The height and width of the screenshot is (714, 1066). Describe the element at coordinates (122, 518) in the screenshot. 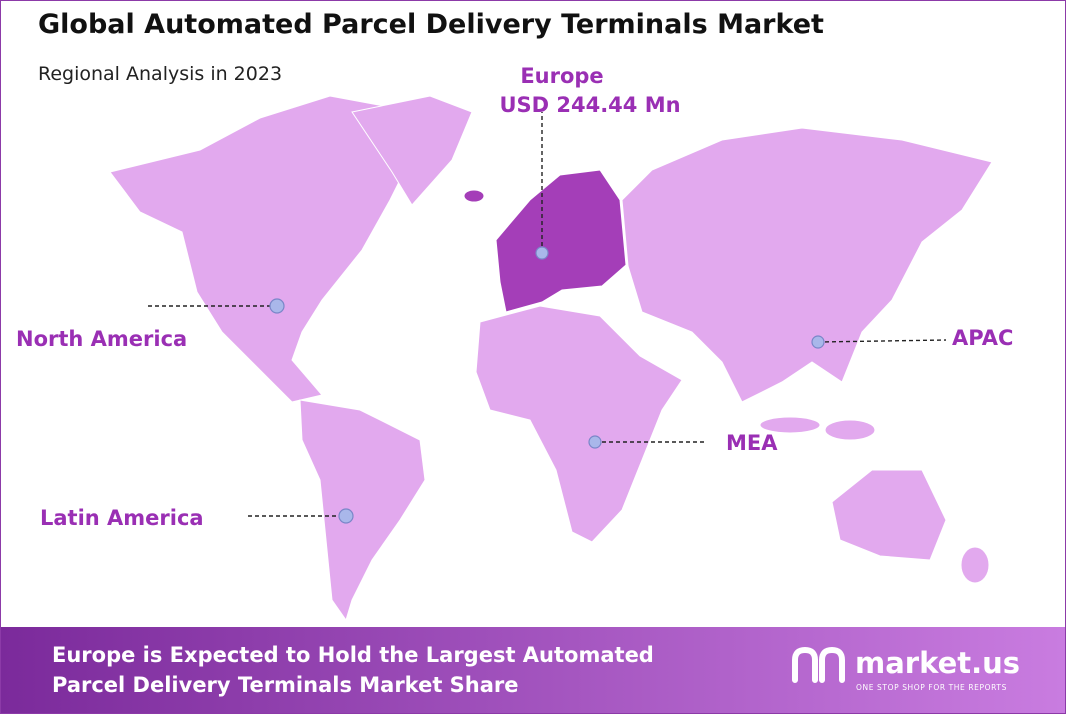

I see `region-label: Latin America` at that location.